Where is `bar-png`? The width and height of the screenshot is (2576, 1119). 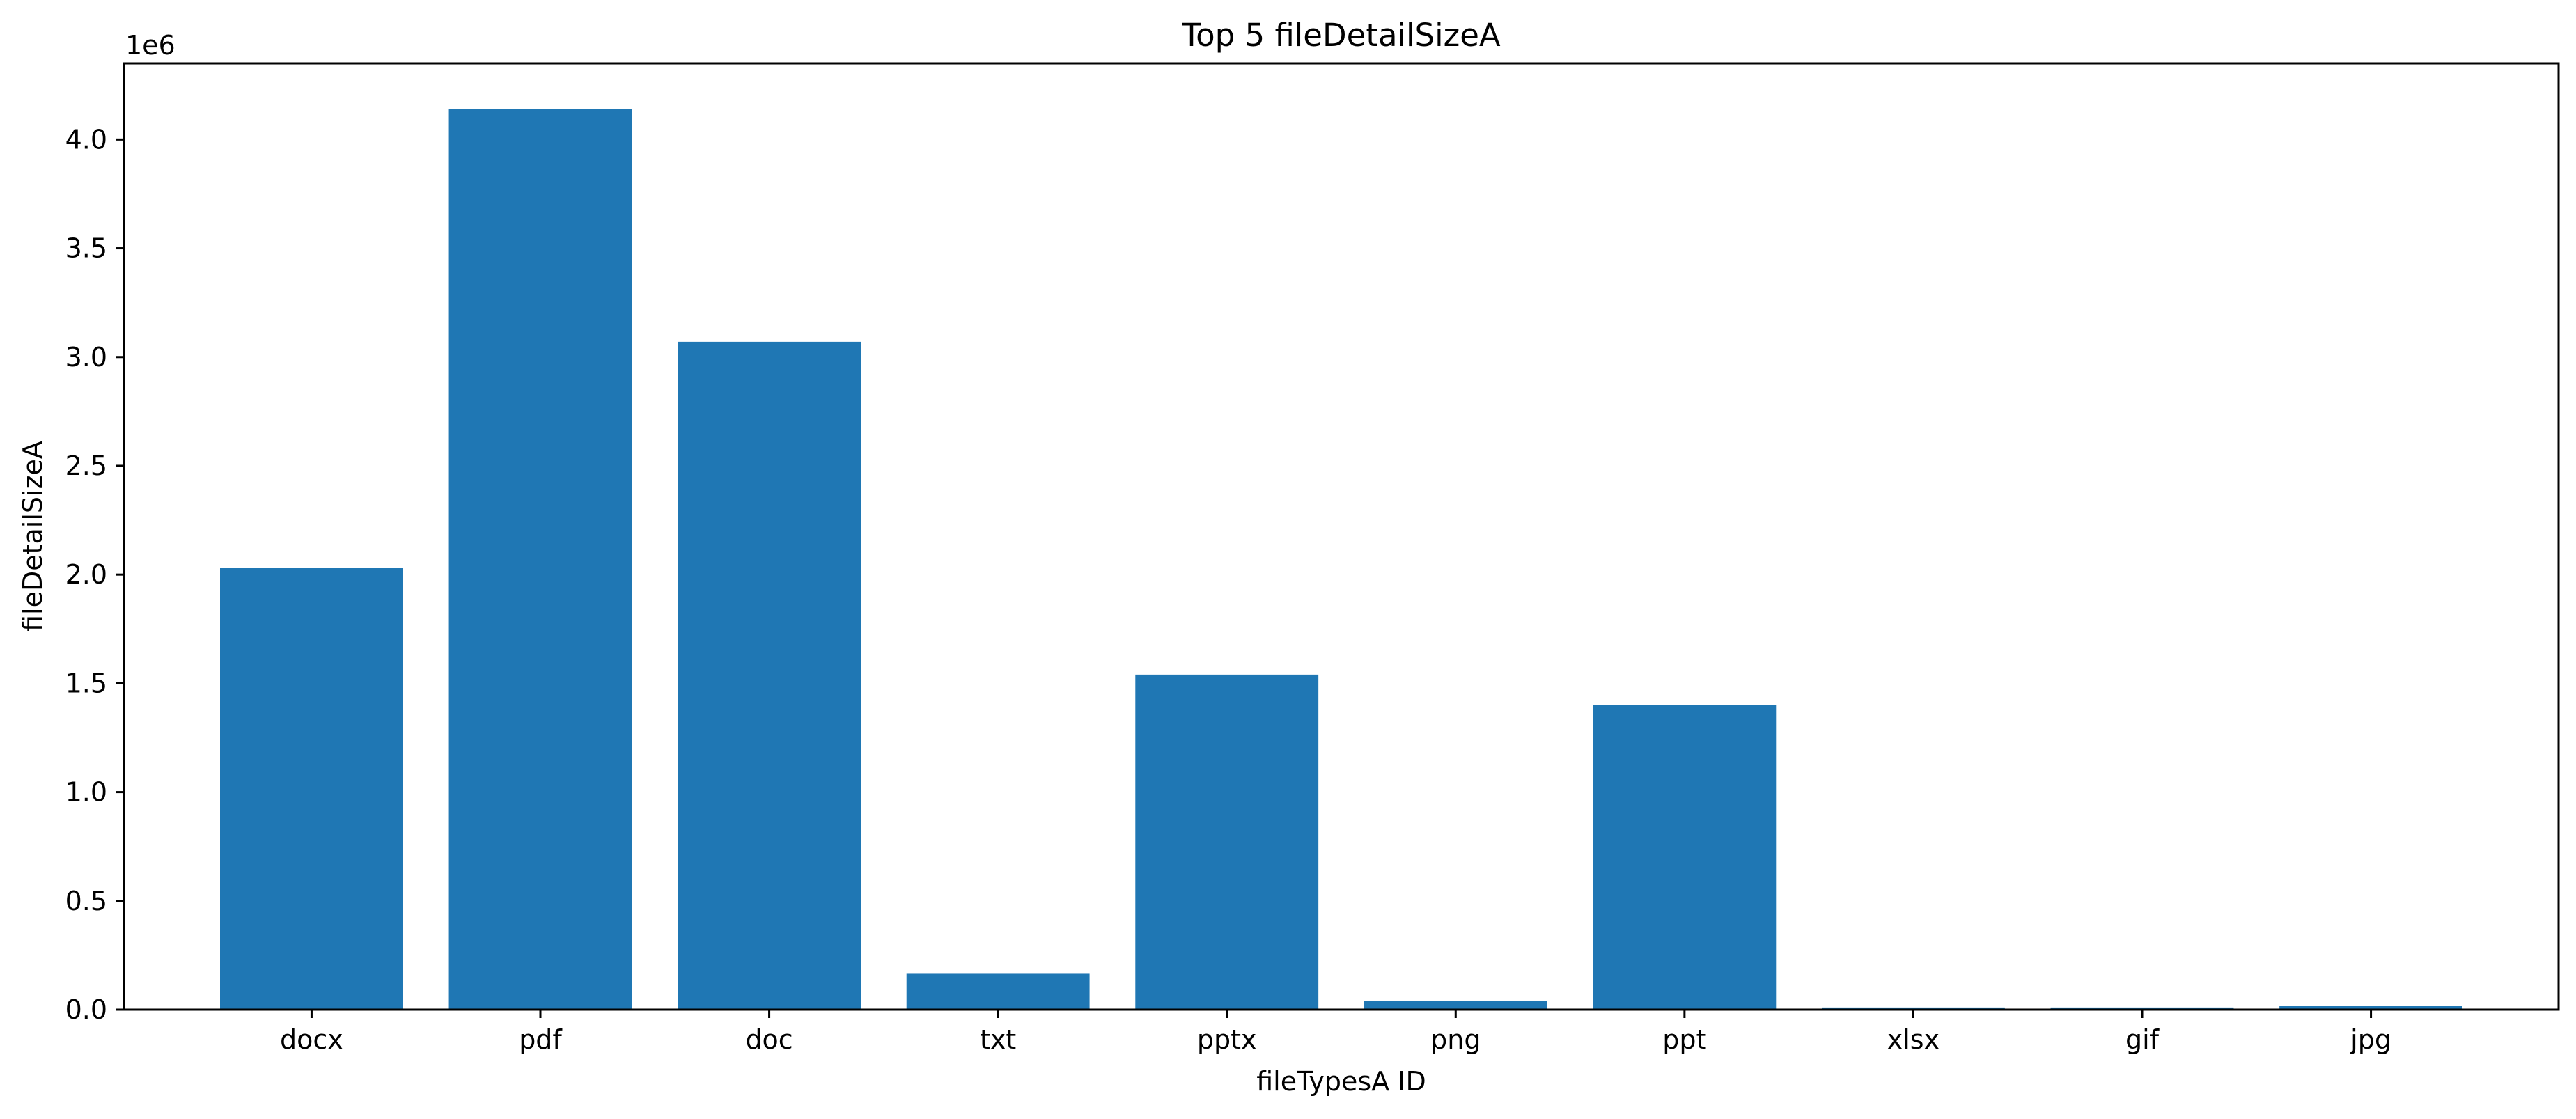 bar-png is located at coordinates (1455, 1005).